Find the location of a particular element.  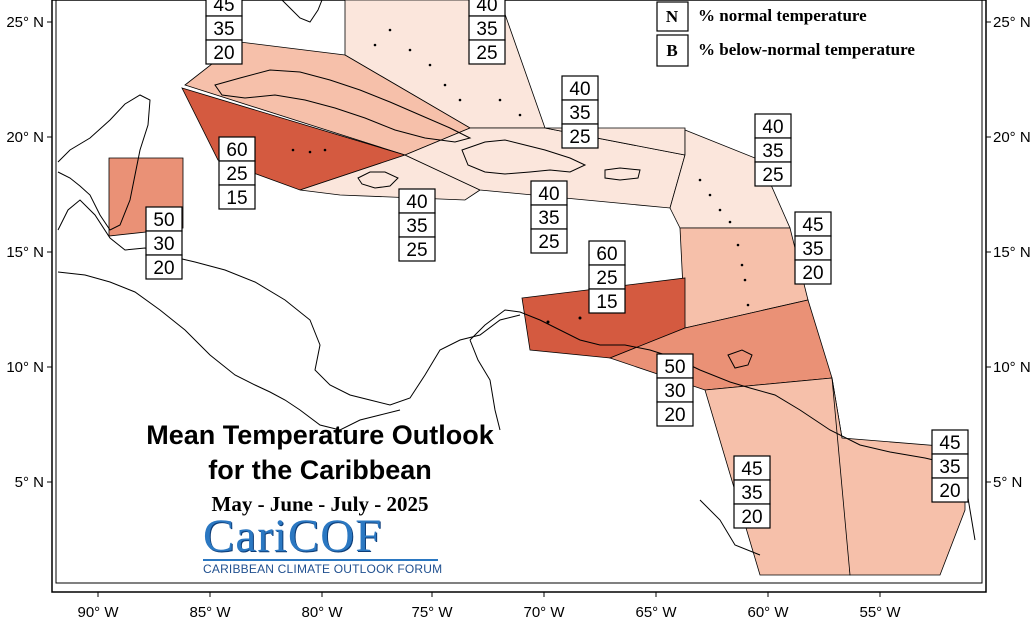

x-tick-label: 75° W is located at coordinates (432, 612).